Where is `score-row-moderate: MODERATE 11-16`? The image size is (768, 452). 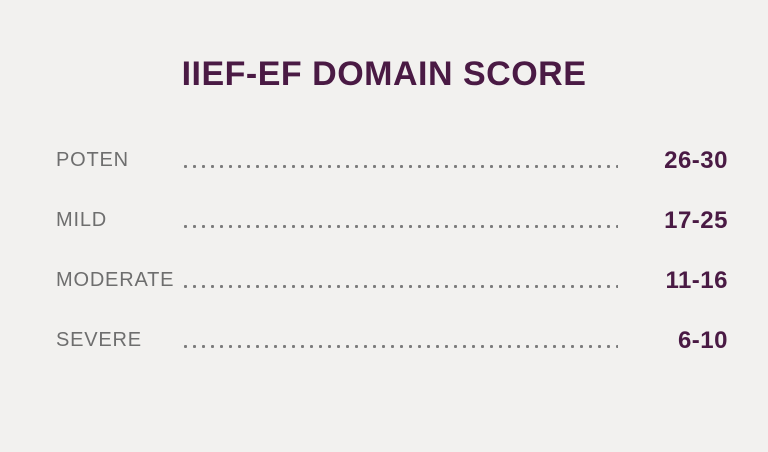
score-row-moderate: MODERATE 11-16 is located at coordinates (392, 281).